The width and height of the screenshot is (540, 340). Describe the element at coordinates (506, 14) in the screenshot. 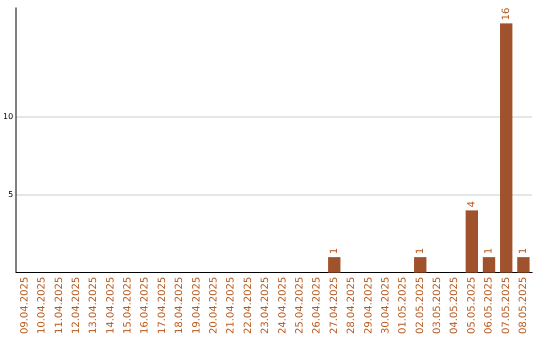

I see `data-label: 16` at that location.